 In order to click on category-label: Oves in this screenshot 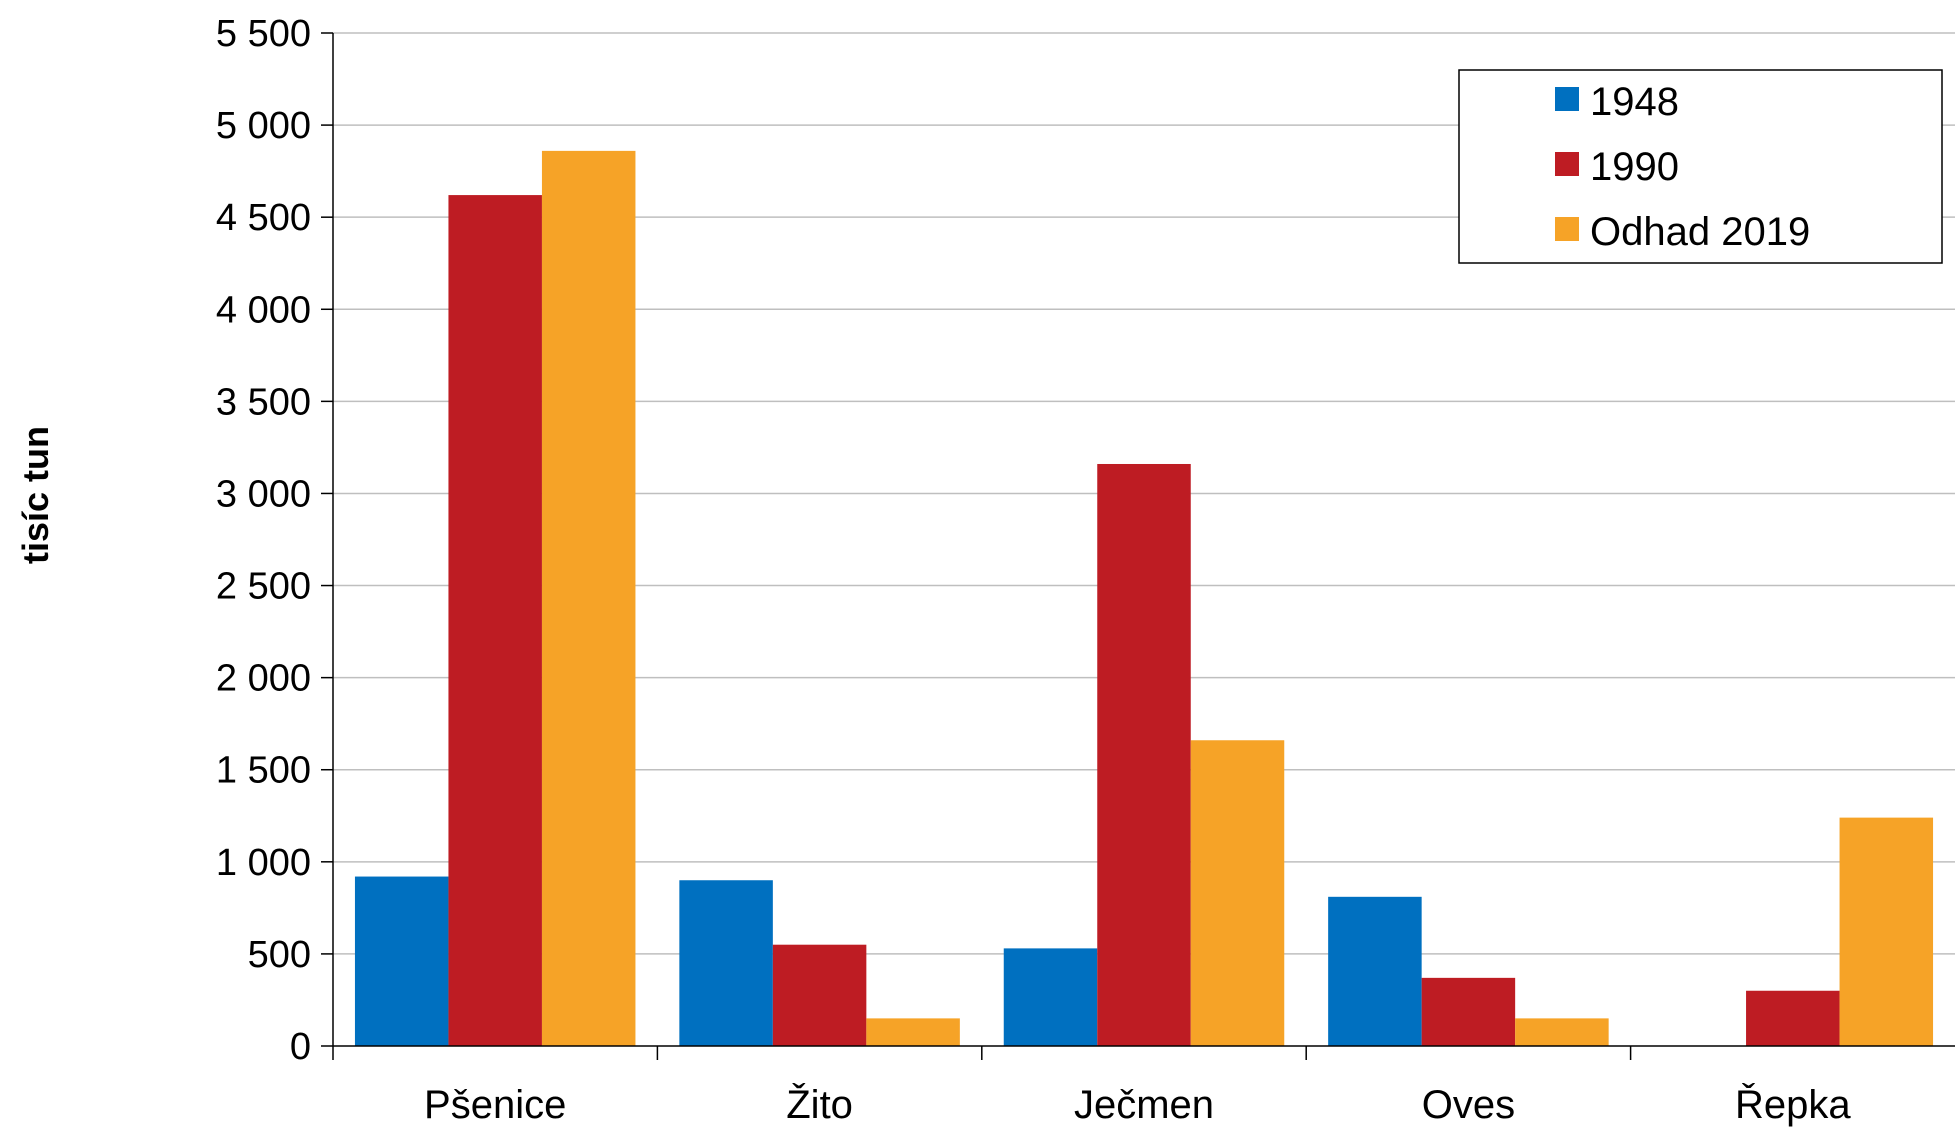, I will do `click(1468, 1105)`.